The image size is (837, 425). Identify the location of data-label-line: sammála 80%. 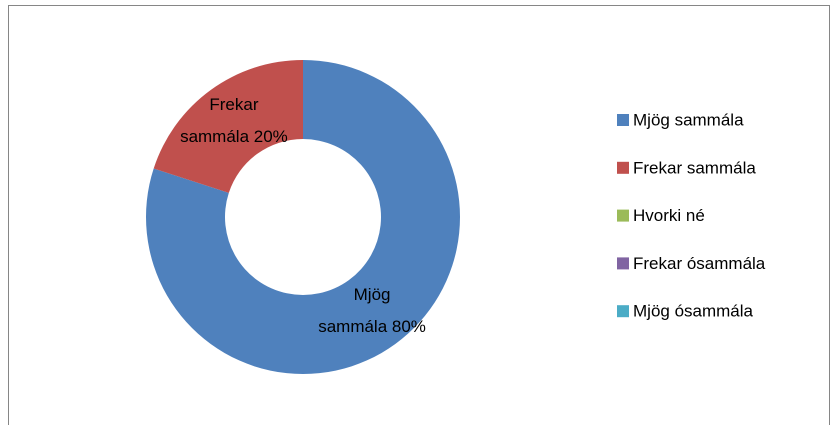
(372, 327).